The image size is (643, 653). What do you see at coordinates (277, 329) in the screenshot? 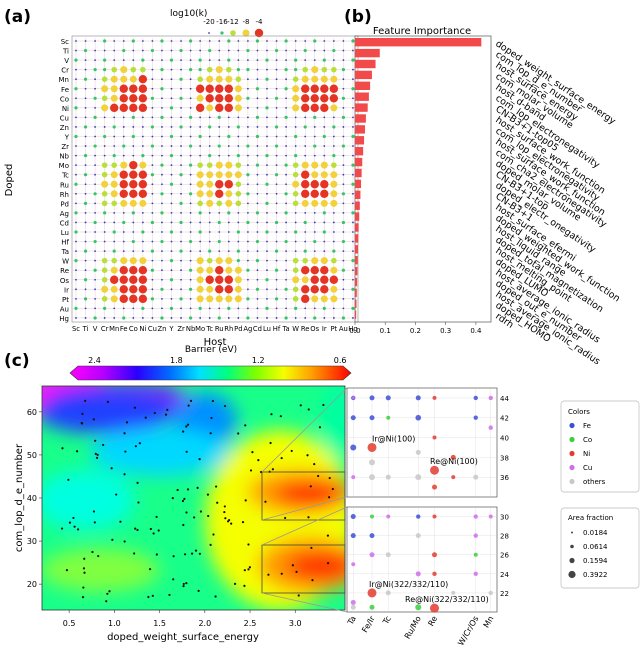
I see `x-tick-label: Hf` at bounding box center [277, 329].